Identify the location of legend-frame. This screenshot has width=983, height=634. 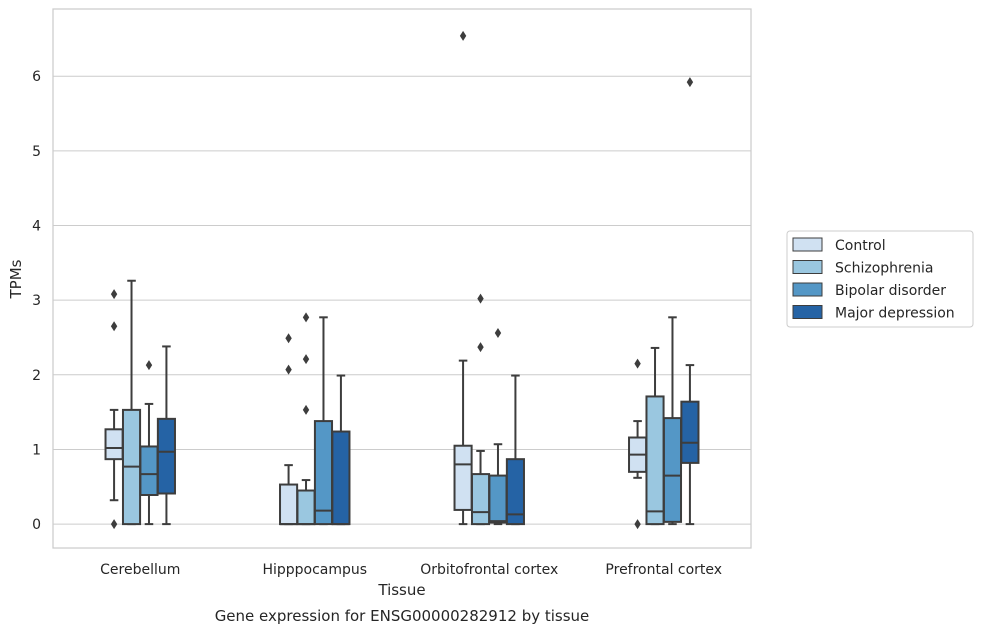
(880, 279).